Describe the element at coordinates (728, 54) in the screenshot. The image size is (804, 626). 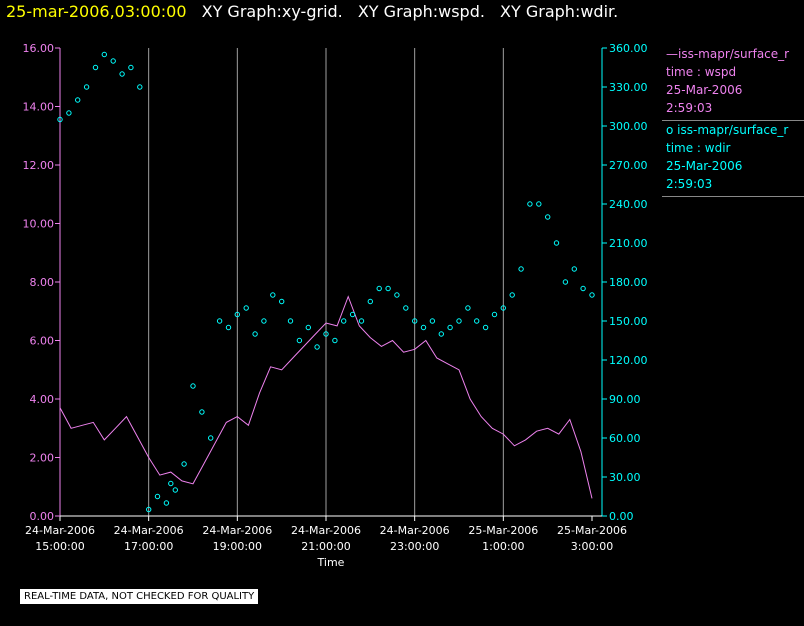
I see `legend-wspd-name: —iss-mapr/surface_r` at that location.